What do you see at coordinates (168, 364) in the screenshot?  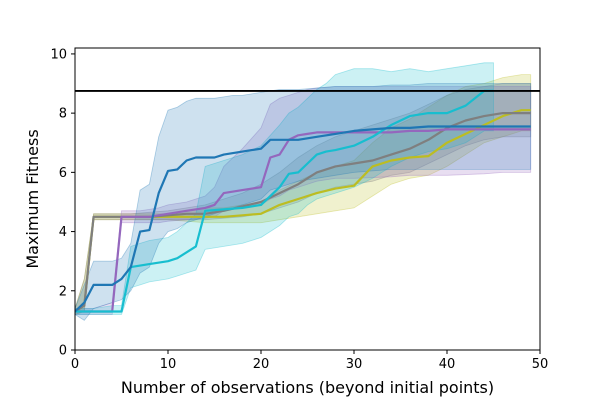 I see `x-tick-label: 10` at bounding box center [168, 364].